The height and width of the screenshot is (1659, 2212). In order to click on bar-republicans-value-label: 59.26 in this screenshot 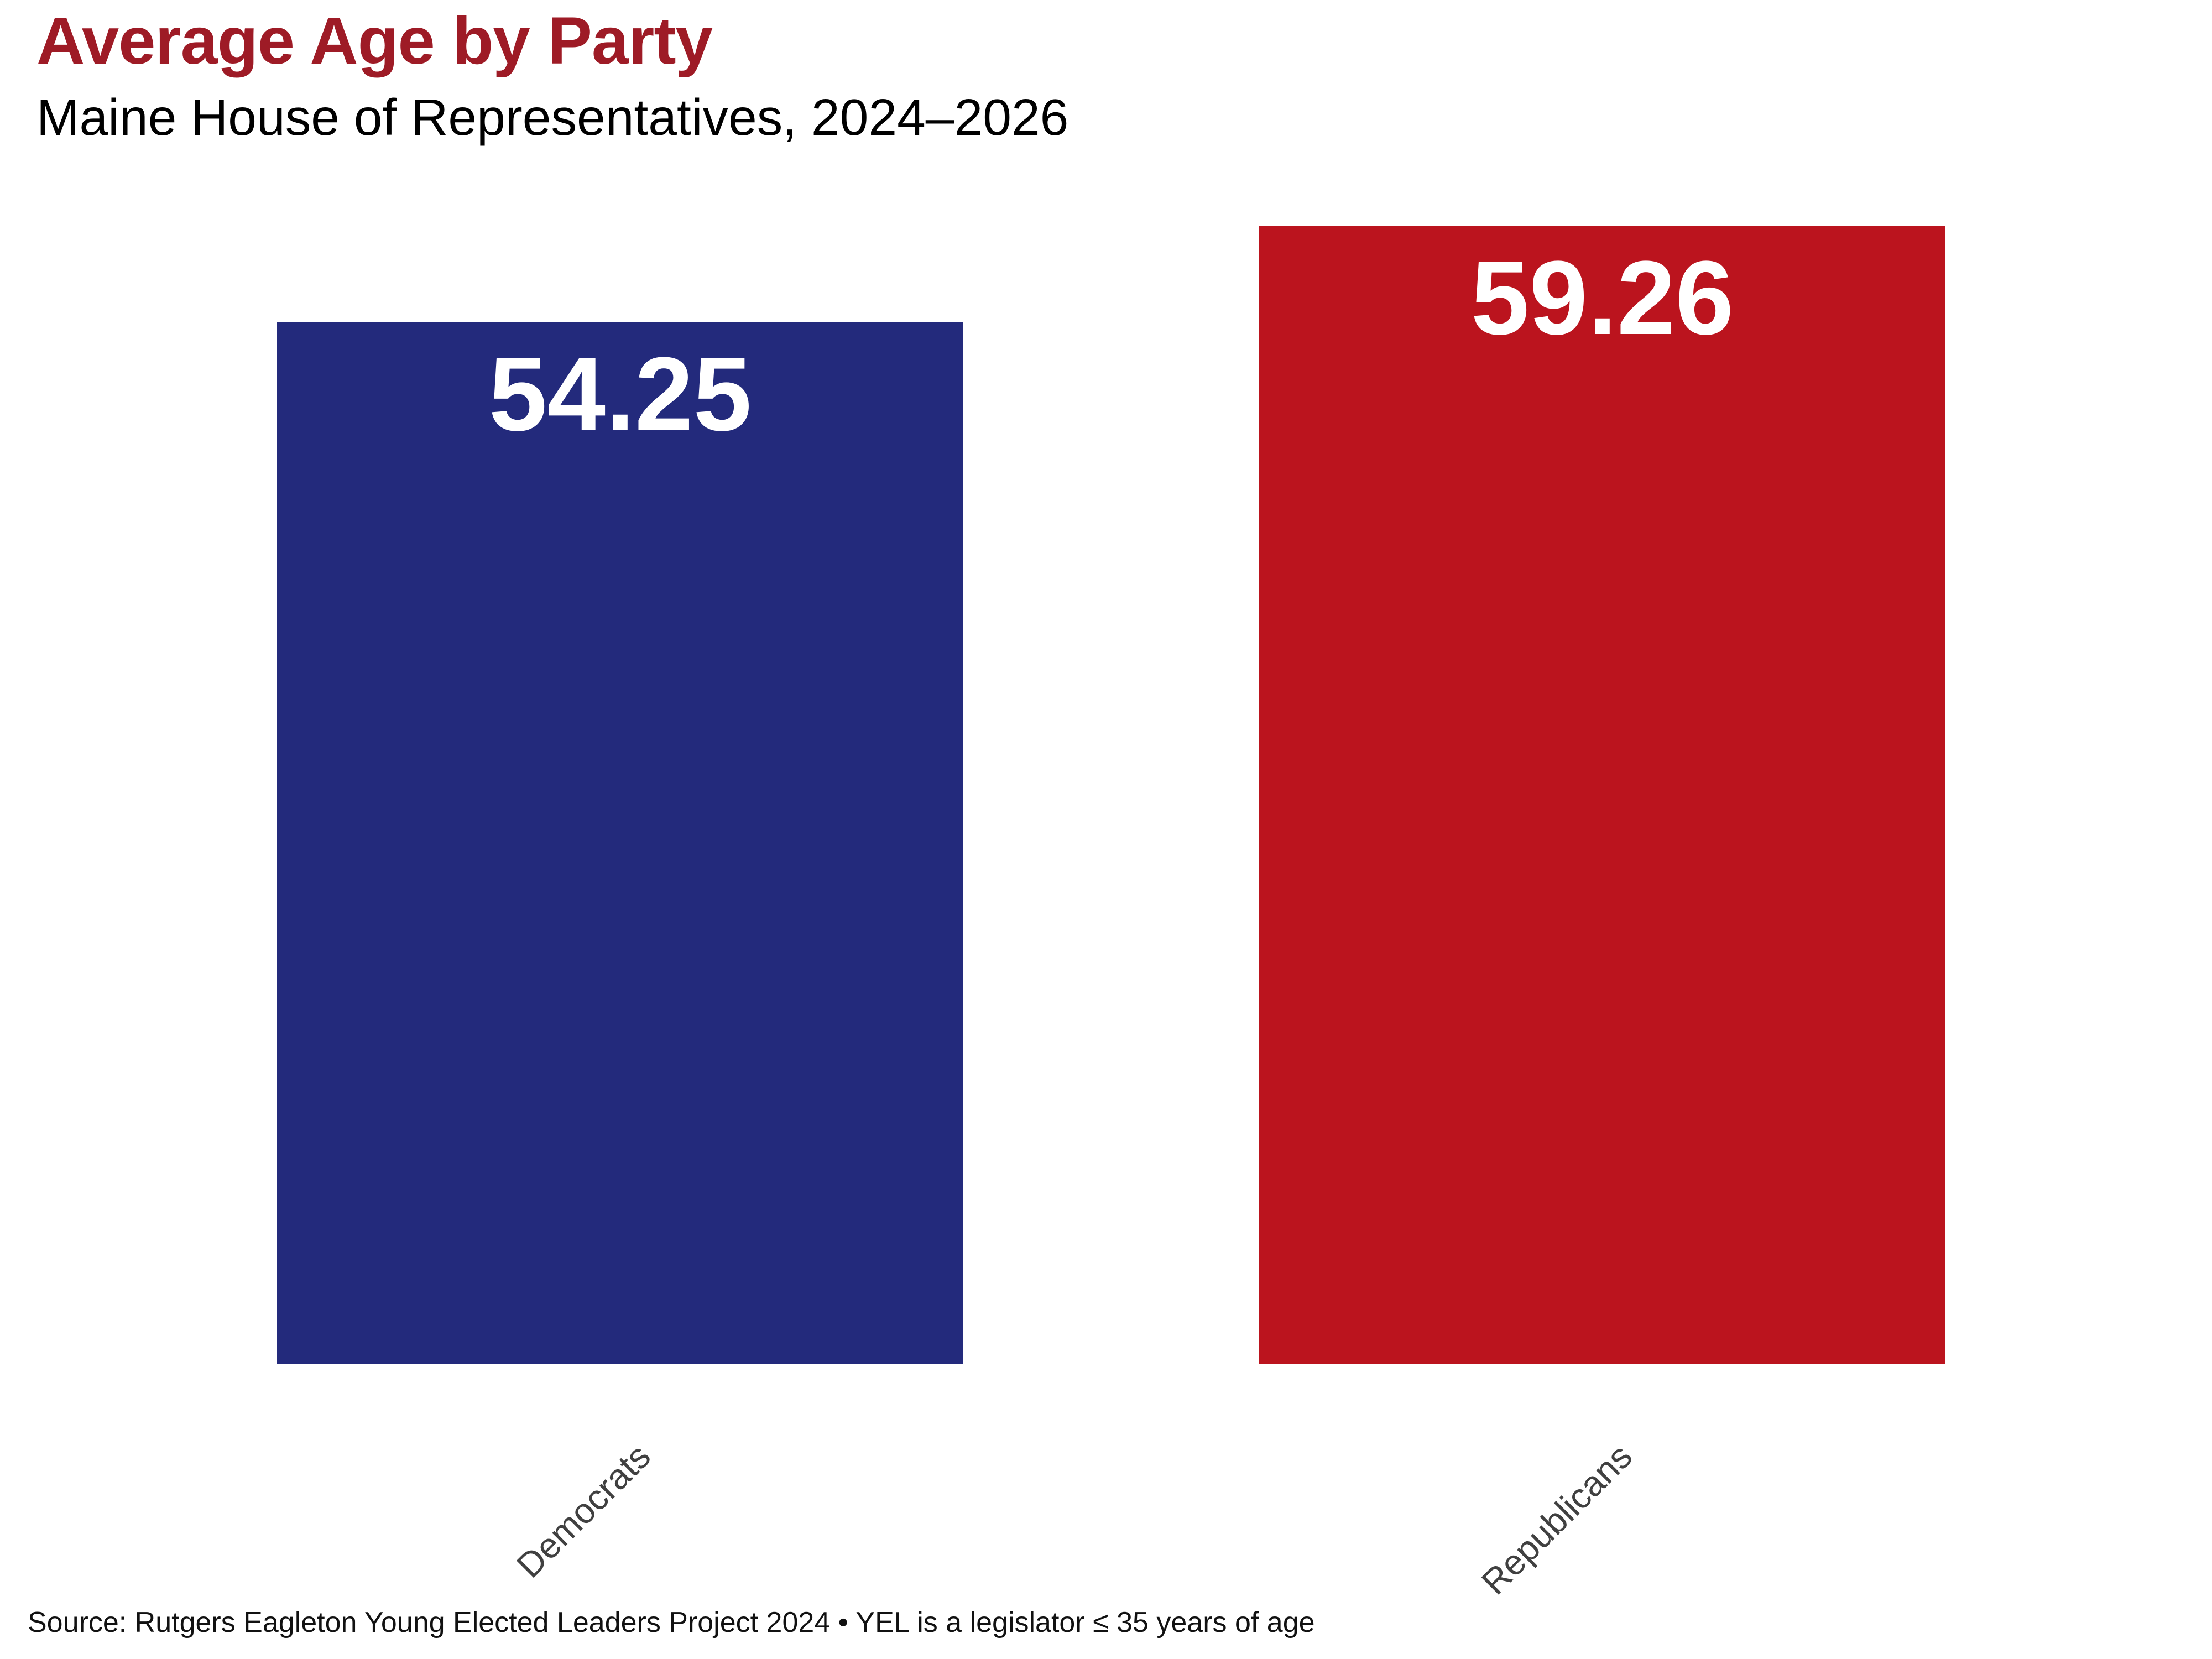, I will do `click(1602, 298)`.